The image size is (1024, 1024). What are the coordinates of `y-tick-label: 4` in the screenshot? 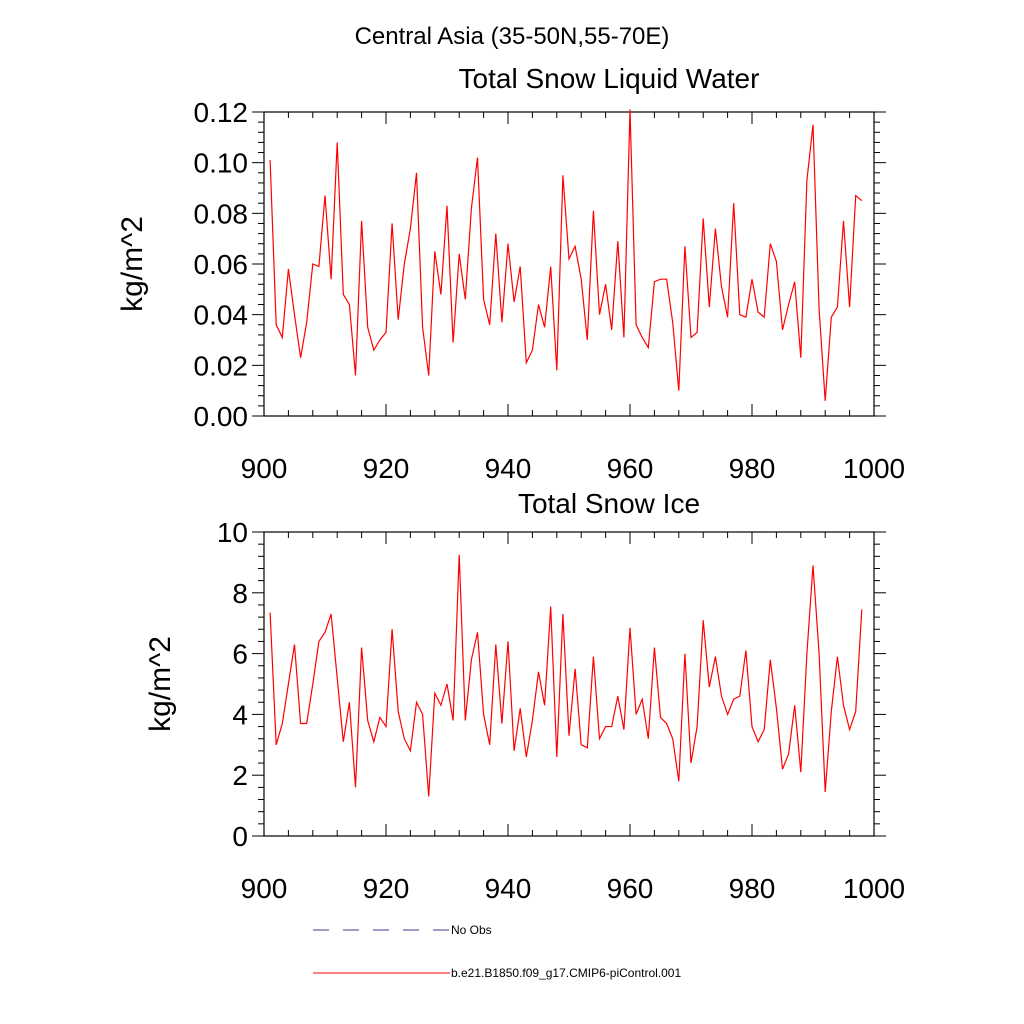 It's located at (240, 714).